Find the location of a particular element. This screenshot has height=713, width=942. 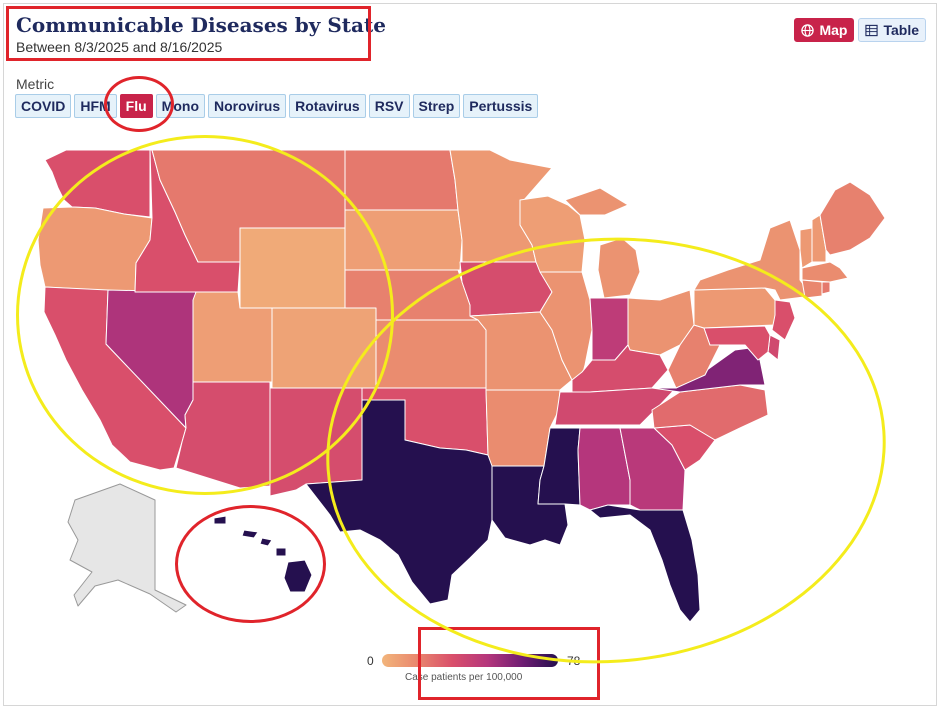

metric-tab-strep: Strep is located at coordinates (436, 106).